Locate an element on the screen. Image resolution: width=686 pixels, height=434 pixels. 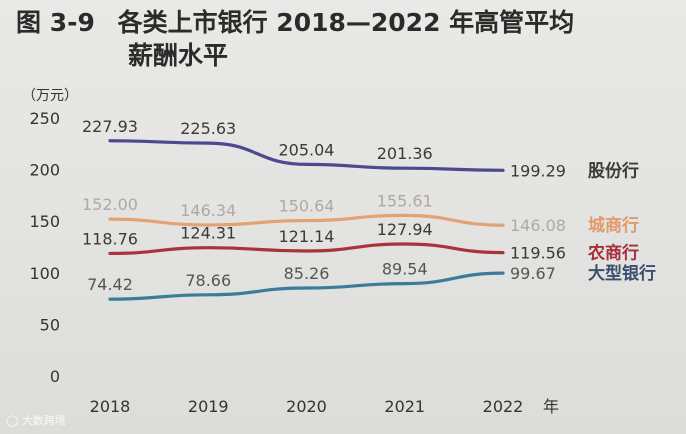
data-label: 205.04 is located at coordinates (307, 149).